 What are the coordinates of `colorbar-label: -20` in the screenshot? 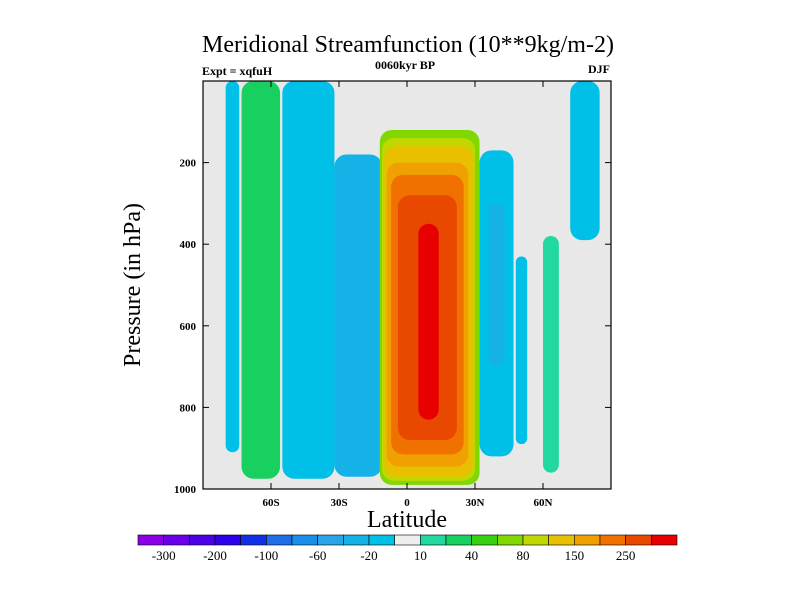 It's located at (368, 555).